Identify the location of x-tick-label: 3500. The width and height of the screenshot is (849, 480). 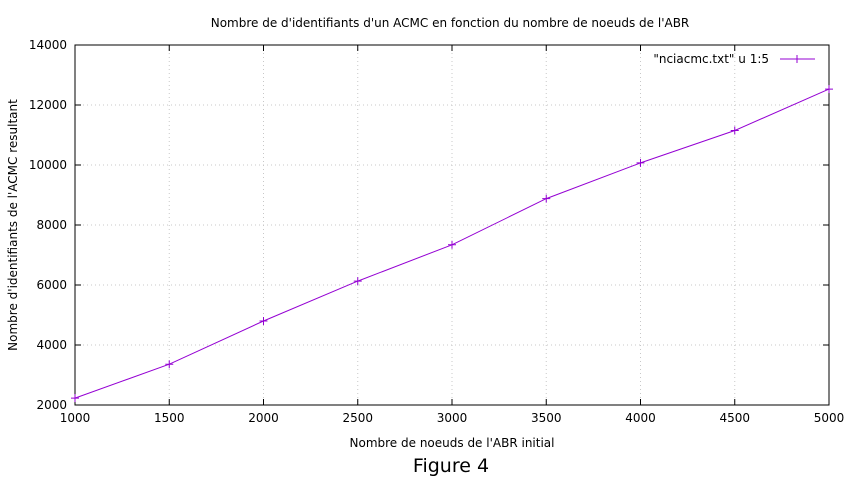
(546, 418).